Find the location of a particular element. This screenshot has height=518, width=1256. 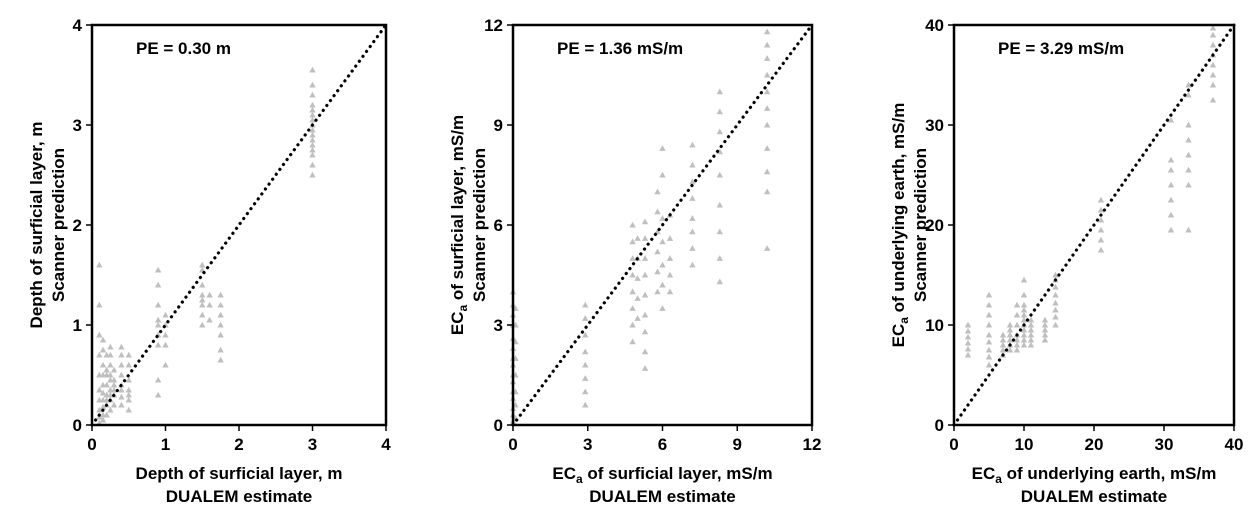

x-tick-label: 30 is located at coordinates (1164, 444).